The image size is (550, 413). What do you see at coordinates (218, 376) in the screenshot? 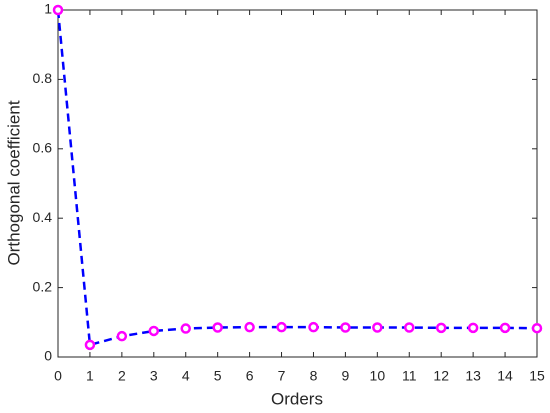
I see `x-tick-label: 5` at bounding box center [218, 376].